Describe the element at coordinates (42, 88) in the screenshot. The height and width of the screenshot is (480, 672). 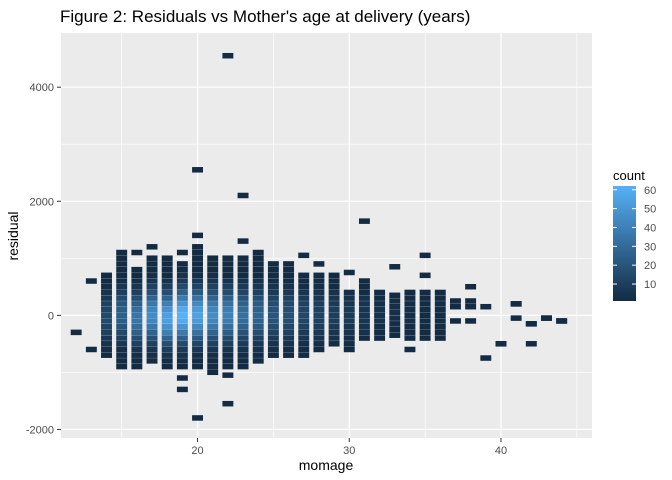
I see `y-tick-label: 4000` at that location.